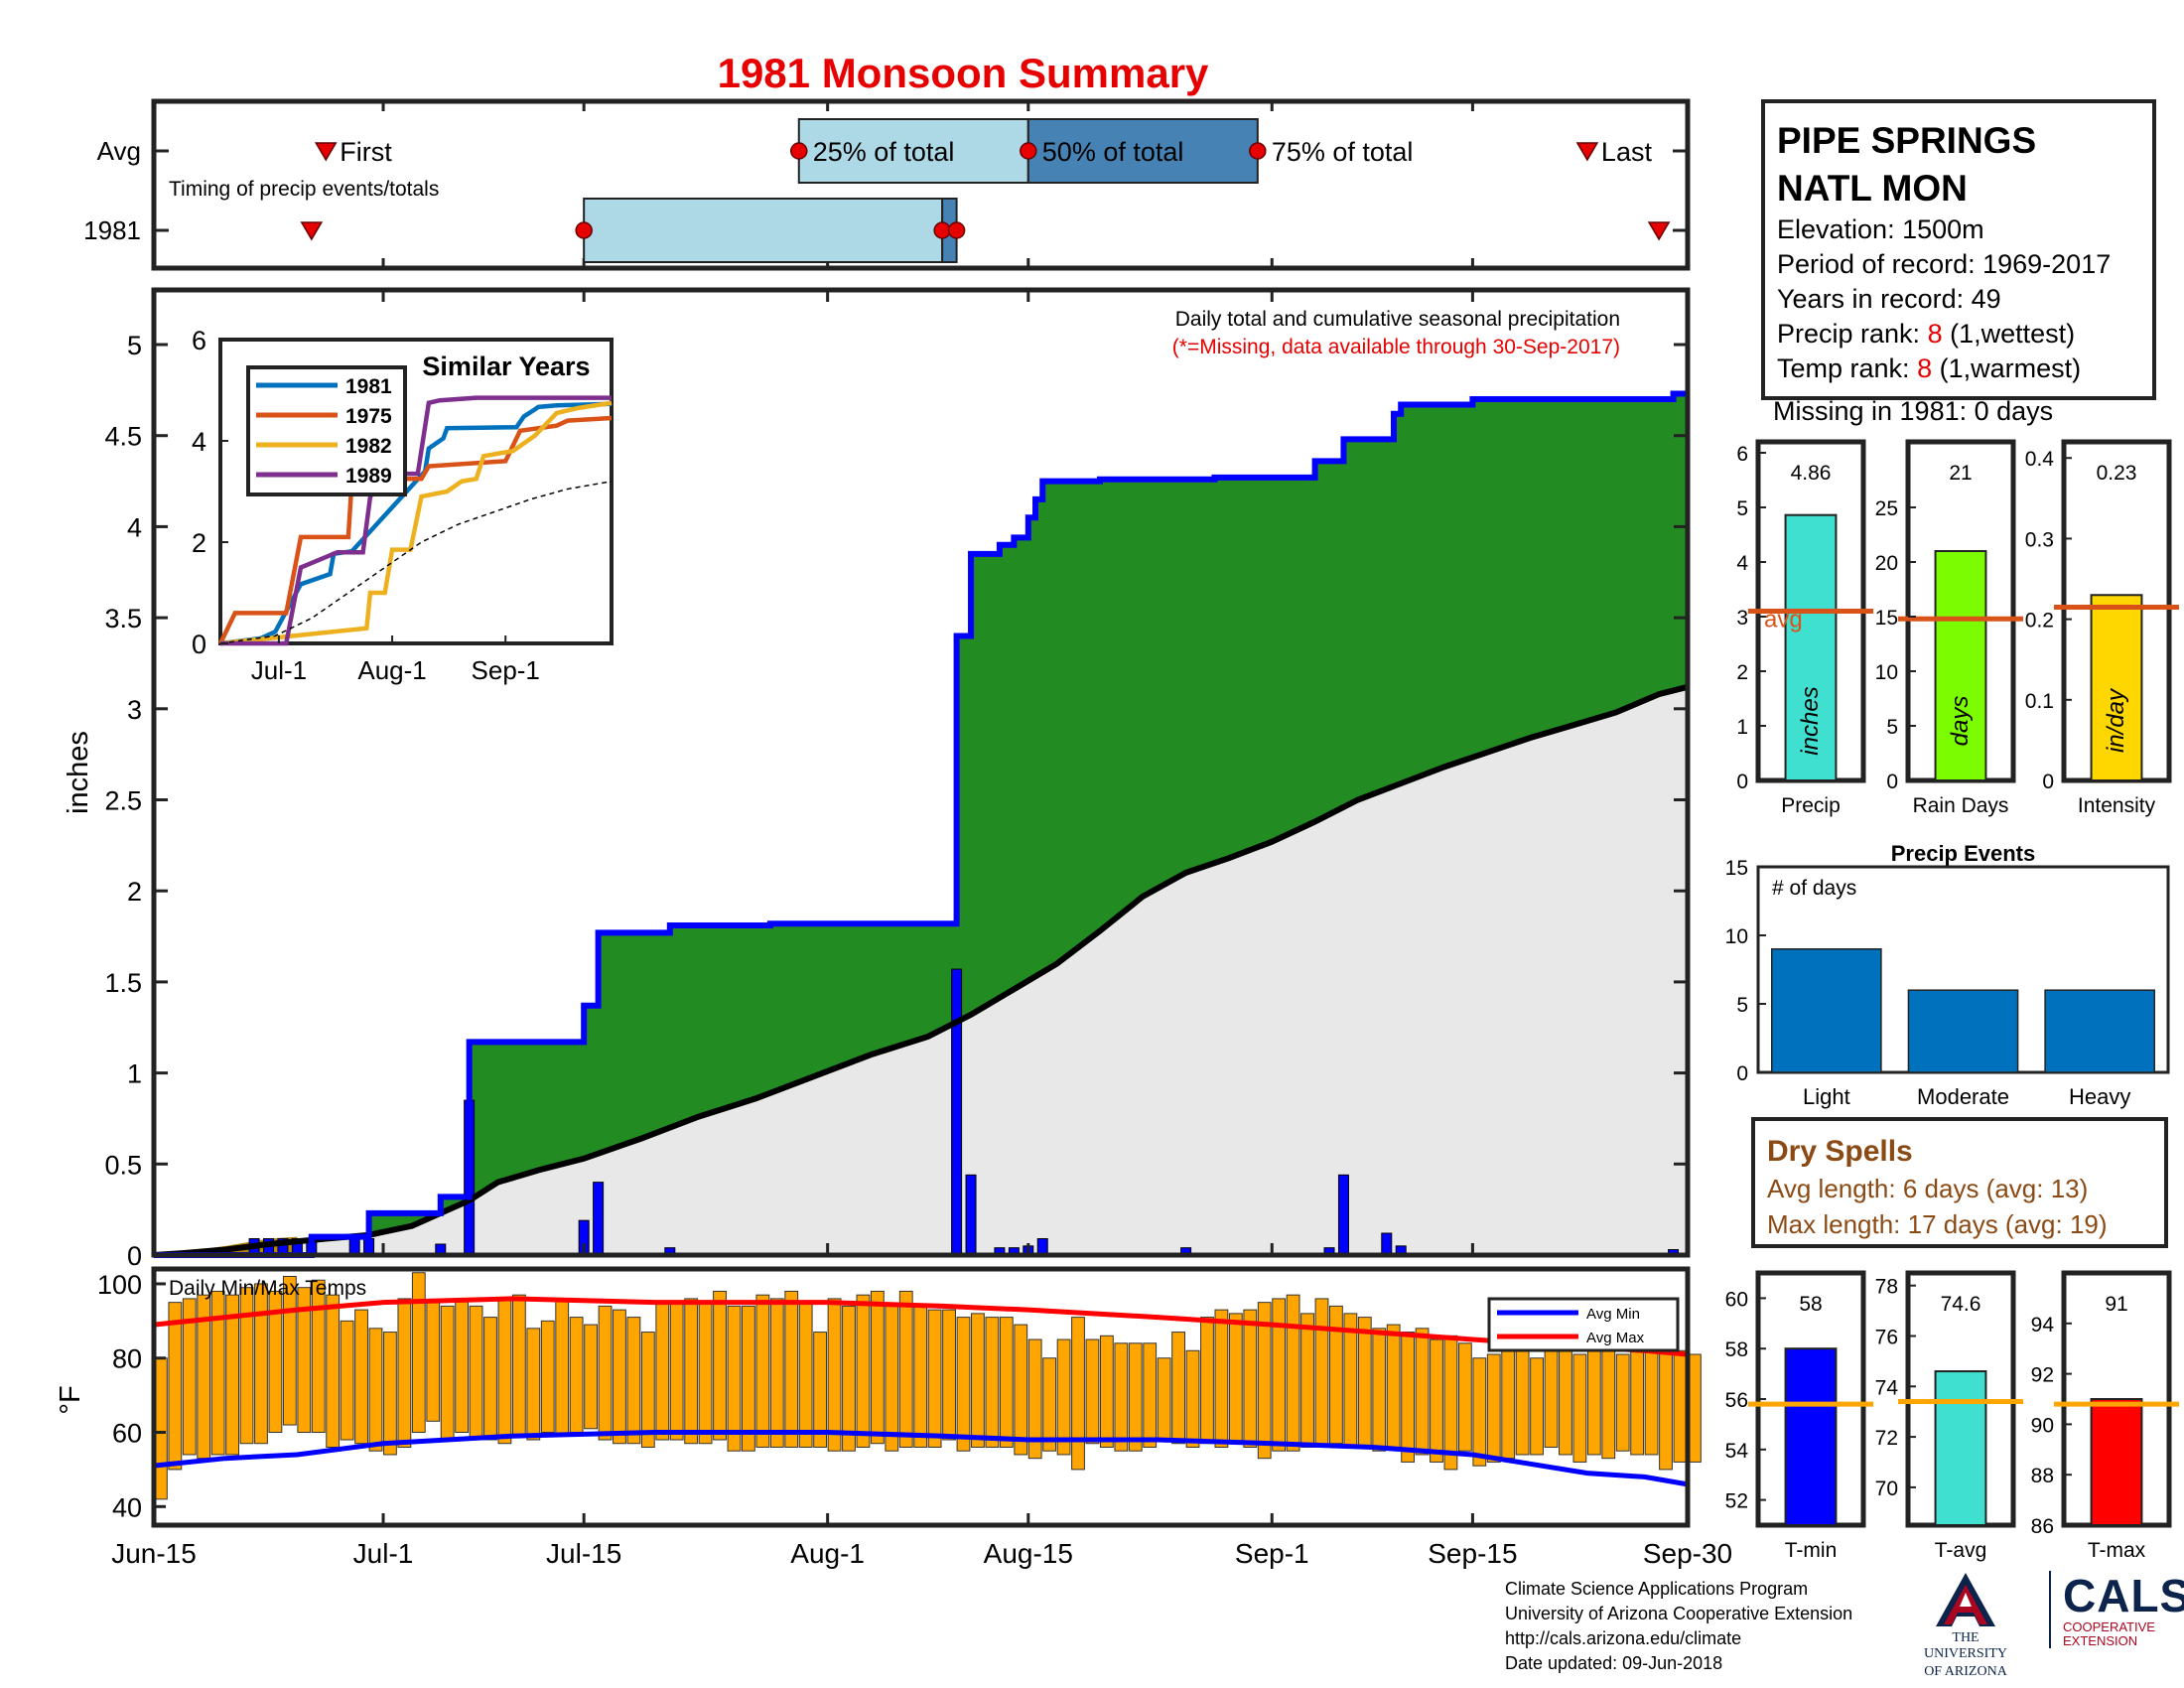 This screenshot has height=1688, width=2184. I want to click on panel-ytick-label: 76, so click(1886, 1338).